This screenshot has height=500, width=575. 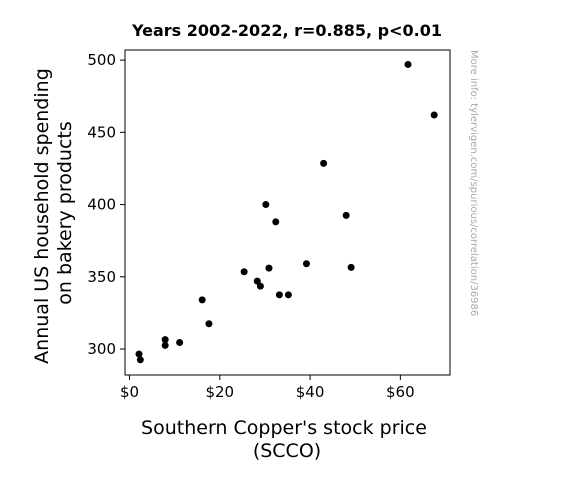 I want to click on x-tick-label-3: $40, so click(x=310, y=392).